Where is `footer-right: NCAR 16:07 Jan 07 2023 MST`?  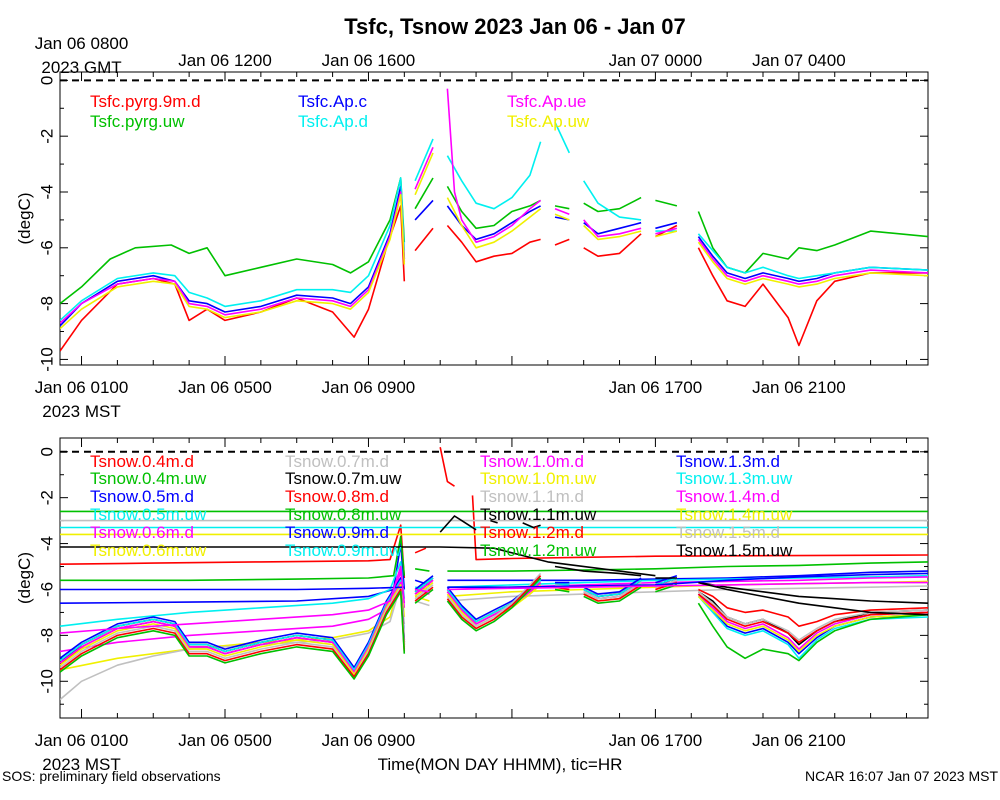
footer-right: NCAR 16:07 Jan 07 2023 MST is located at coordinates (901, 776).